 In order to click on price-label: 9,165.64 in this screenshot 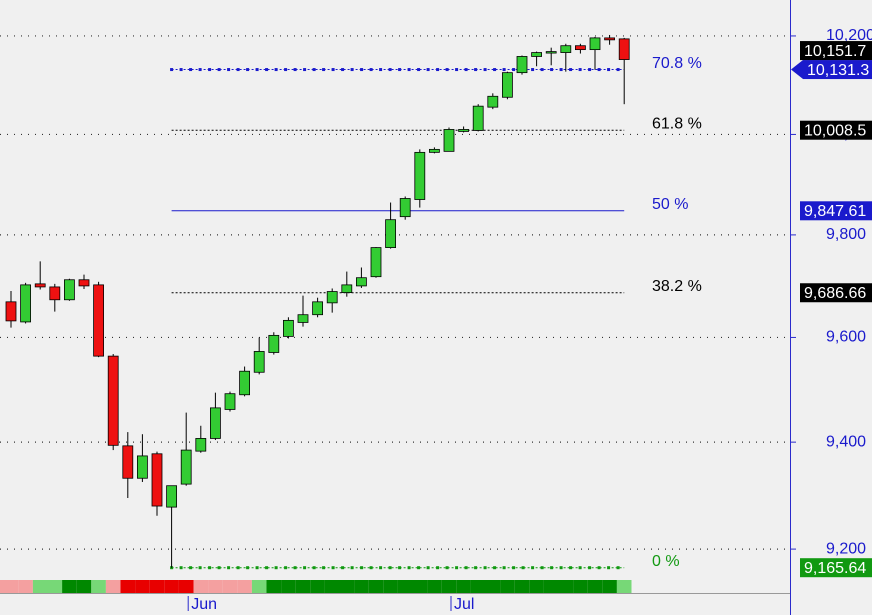, I will do `click(835, 568)`.